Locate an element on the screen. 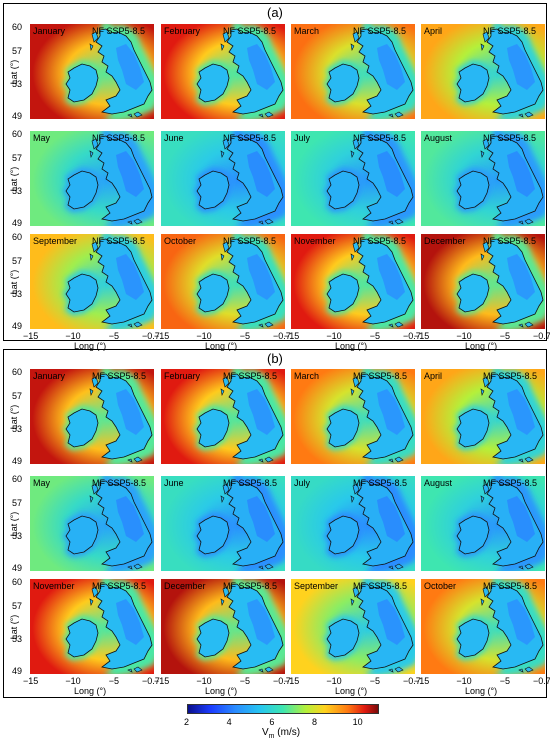  colorbar-tick-label: 8 is located at coordinates (315, 722).